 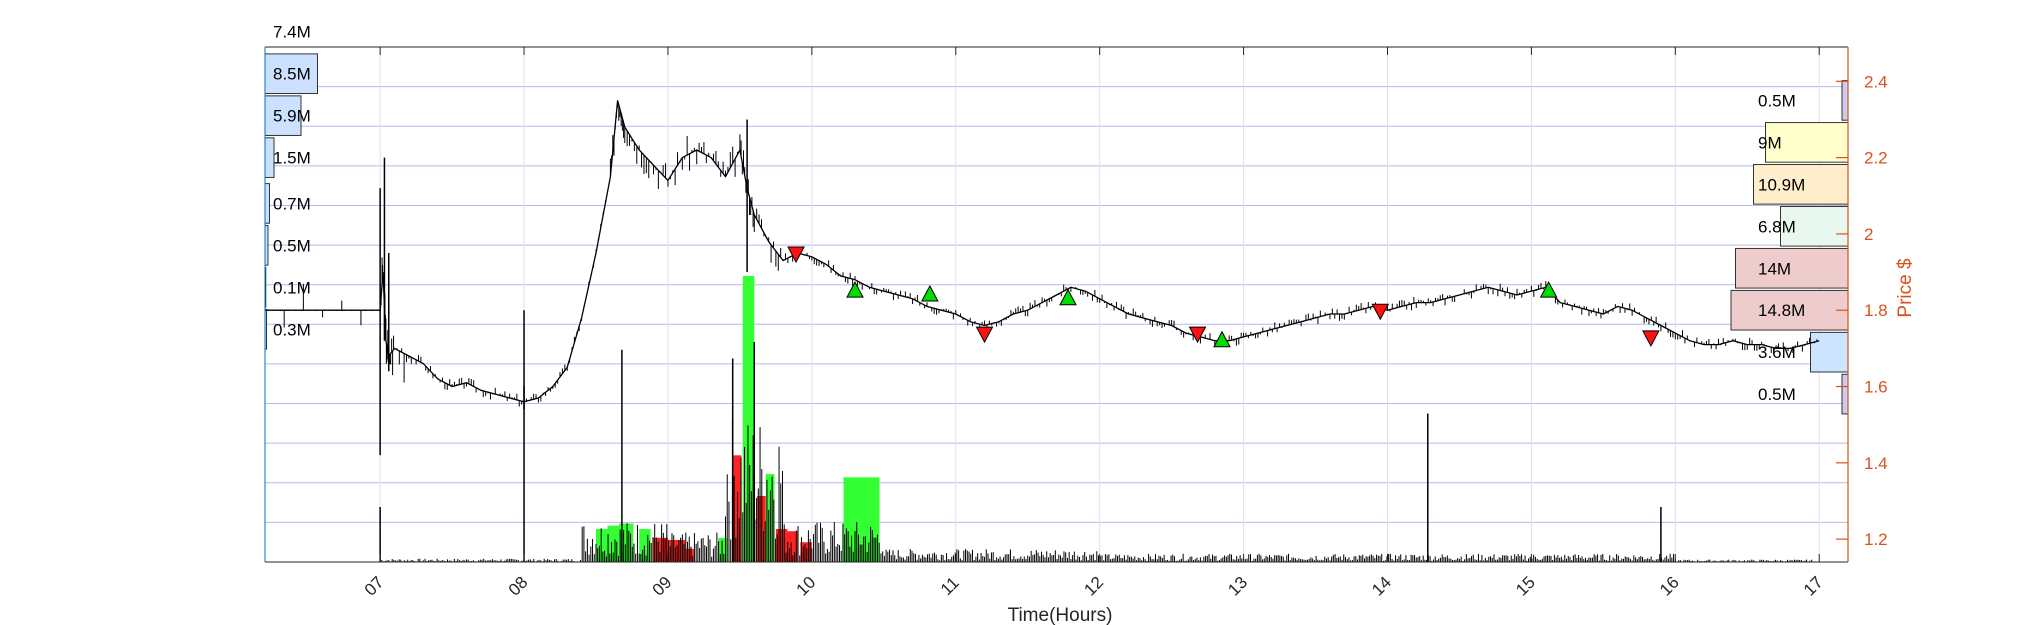 I want to click on left-profile-label: 8.5M, so click(x=292, y=74).